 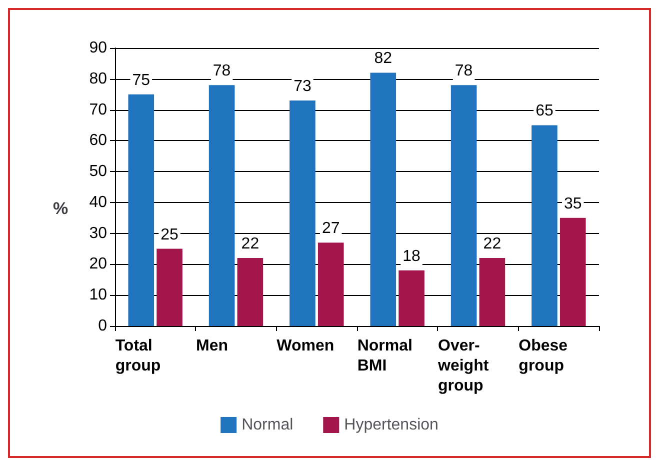 What do you see at coordinates (573, 203) in the screenshot?
I see `data-label: 35` at bounding box center [573, 203].